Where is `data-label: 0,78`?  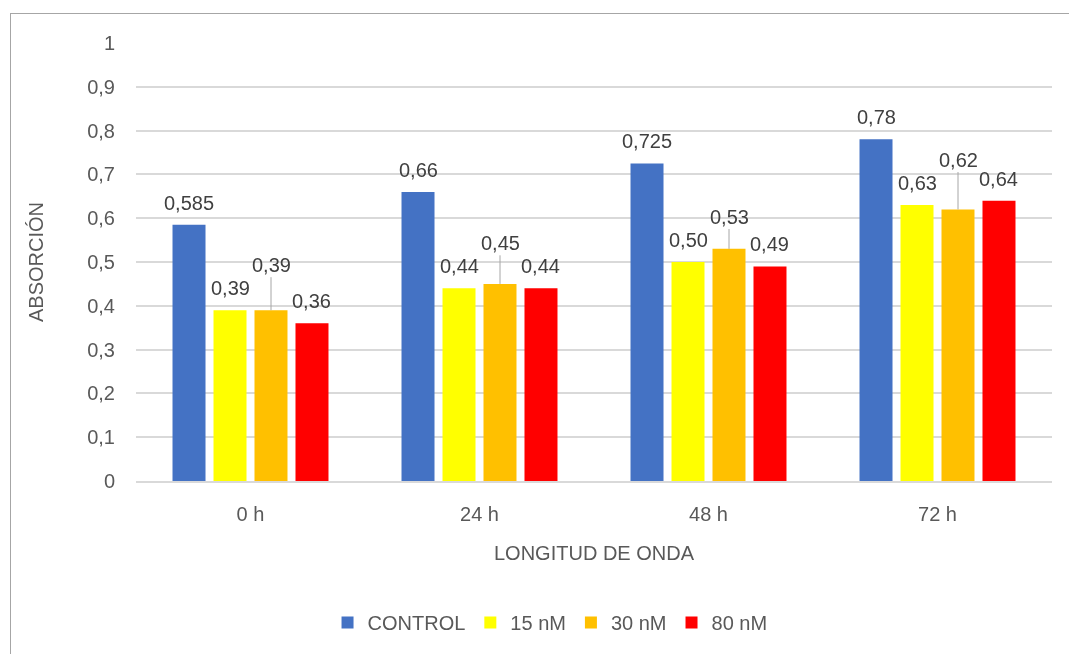 data-label: 0,78 is located at coordinates (876, 117).